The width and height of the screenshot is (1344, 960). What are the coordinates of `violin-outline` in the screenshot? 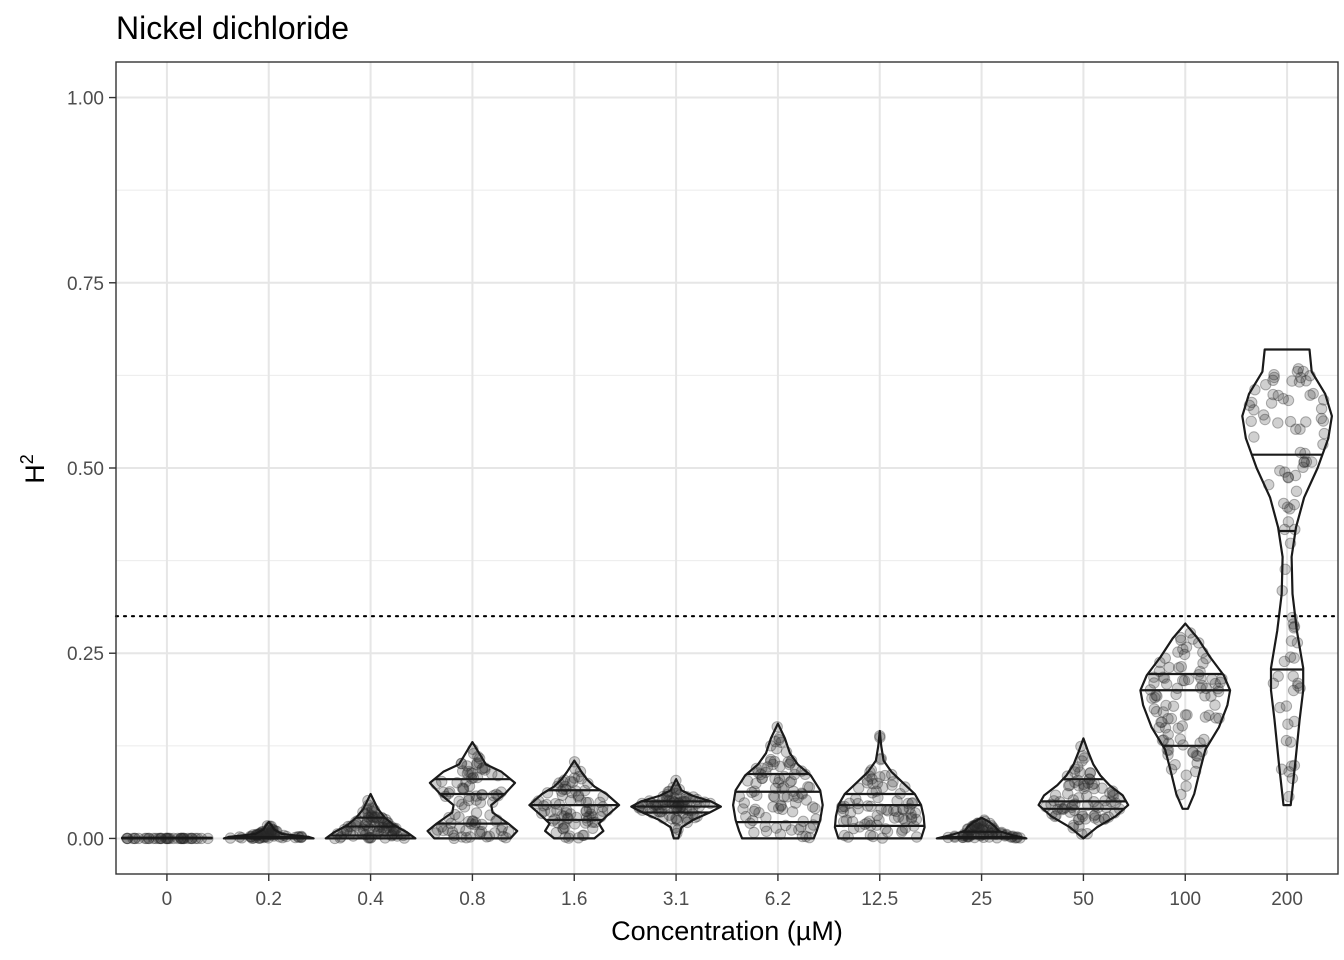 It's located at (1185, 716).